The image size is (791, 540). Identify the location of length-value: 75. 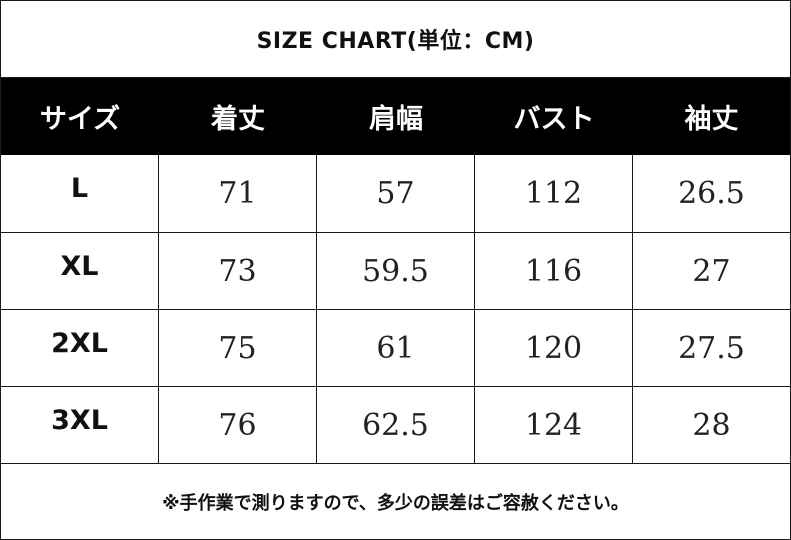
(238, 348).